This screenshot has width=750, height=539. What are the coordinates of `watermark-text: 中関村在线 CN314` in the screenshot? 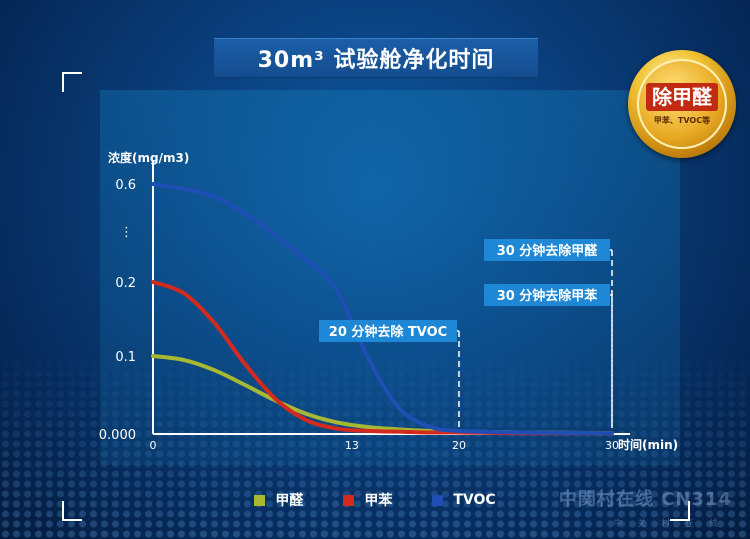 It's located at (645, 499).